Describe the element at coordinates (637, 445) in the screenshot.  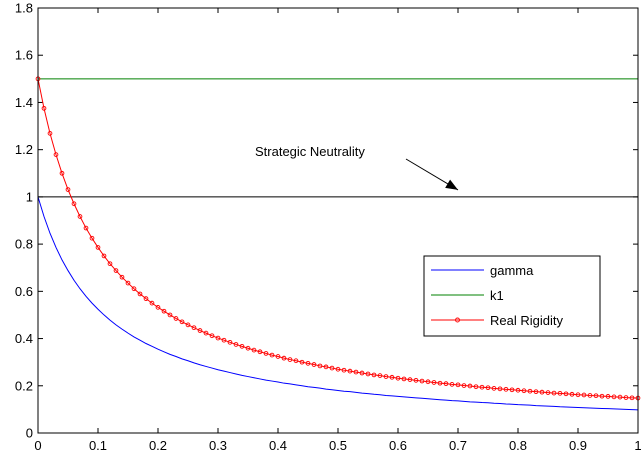
I see `x-tick-label: 1` at that location.